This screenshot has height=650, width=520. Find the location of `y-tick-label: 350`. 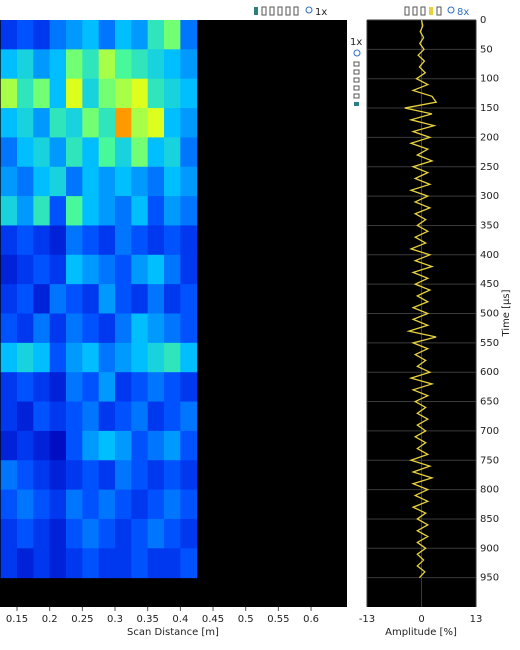

y-tick-label: 350 is located at coordinates (489, 225).